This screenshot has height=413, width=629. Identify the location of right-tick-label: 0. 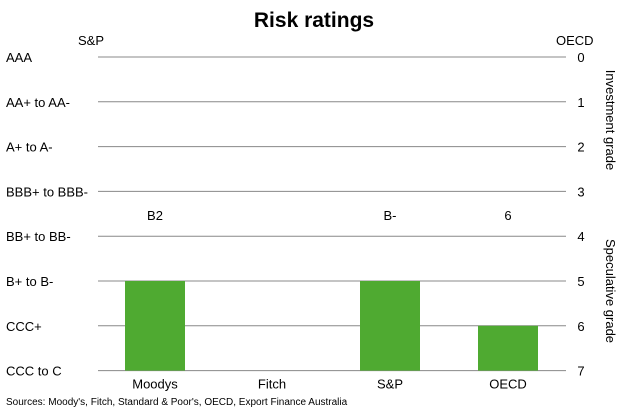
(580, 57).